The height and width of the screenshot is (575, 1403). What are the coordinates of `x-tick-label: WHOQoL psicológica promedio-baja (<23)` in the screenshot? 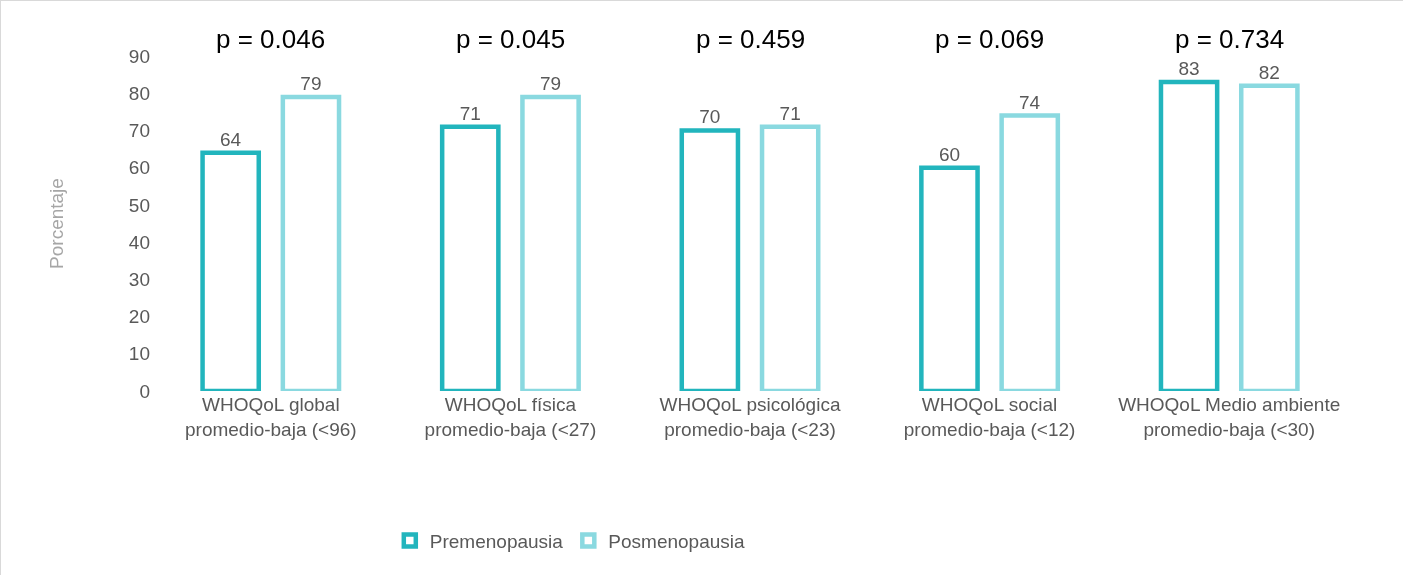 It's located at (750, 417).